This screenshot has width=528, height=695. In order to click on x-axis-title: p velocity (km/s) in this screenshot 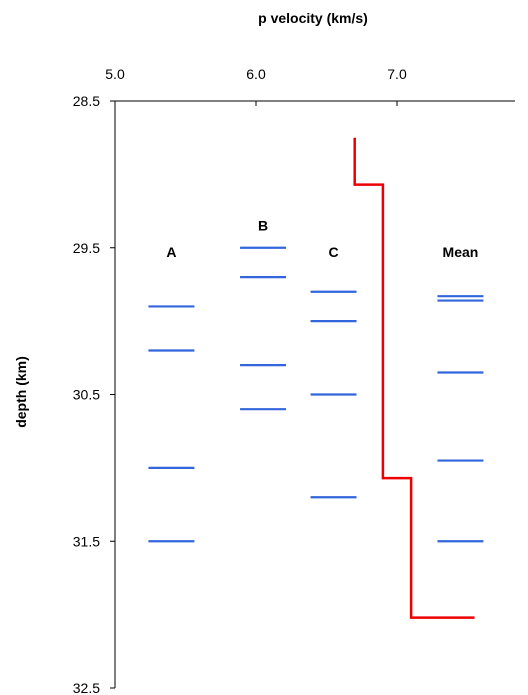, I will do `click(313, 18)`.